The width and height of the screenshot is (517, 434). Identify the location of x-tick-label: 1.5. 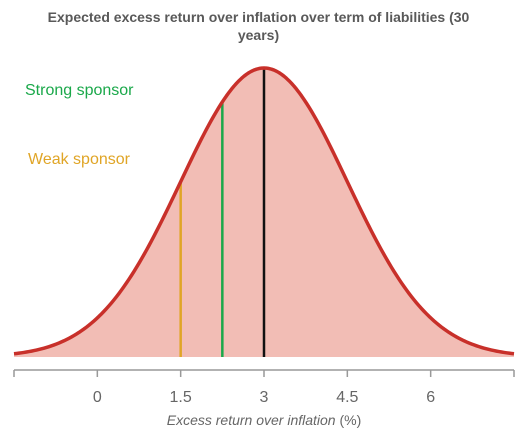
(181, 397).